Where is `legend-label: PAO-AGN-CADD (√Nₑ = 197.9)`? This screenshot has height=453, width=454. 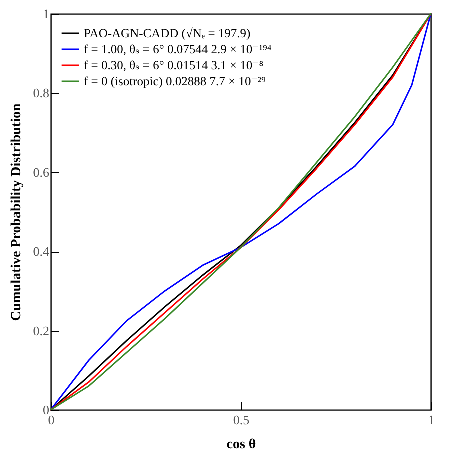 legend-label: PAO-AGN-CADD (√Nₑ = 197.9) is located at coordinates (167, 33).